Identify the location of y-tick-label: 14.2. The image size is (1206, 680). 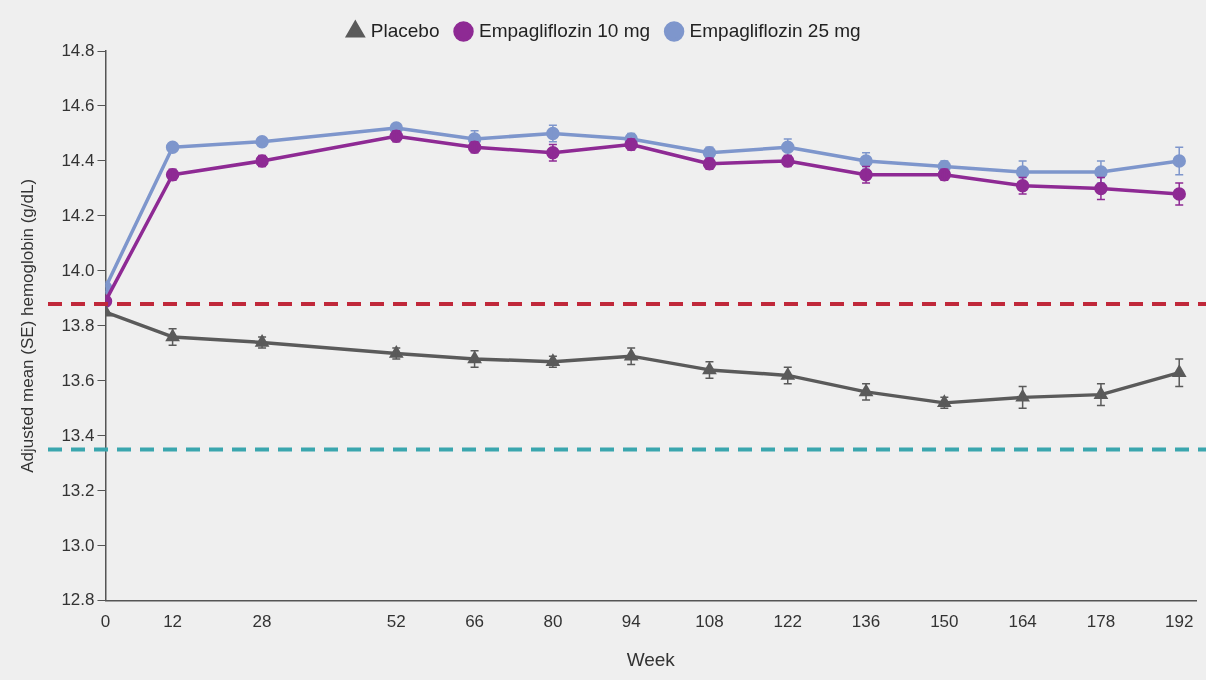
(78, 215).